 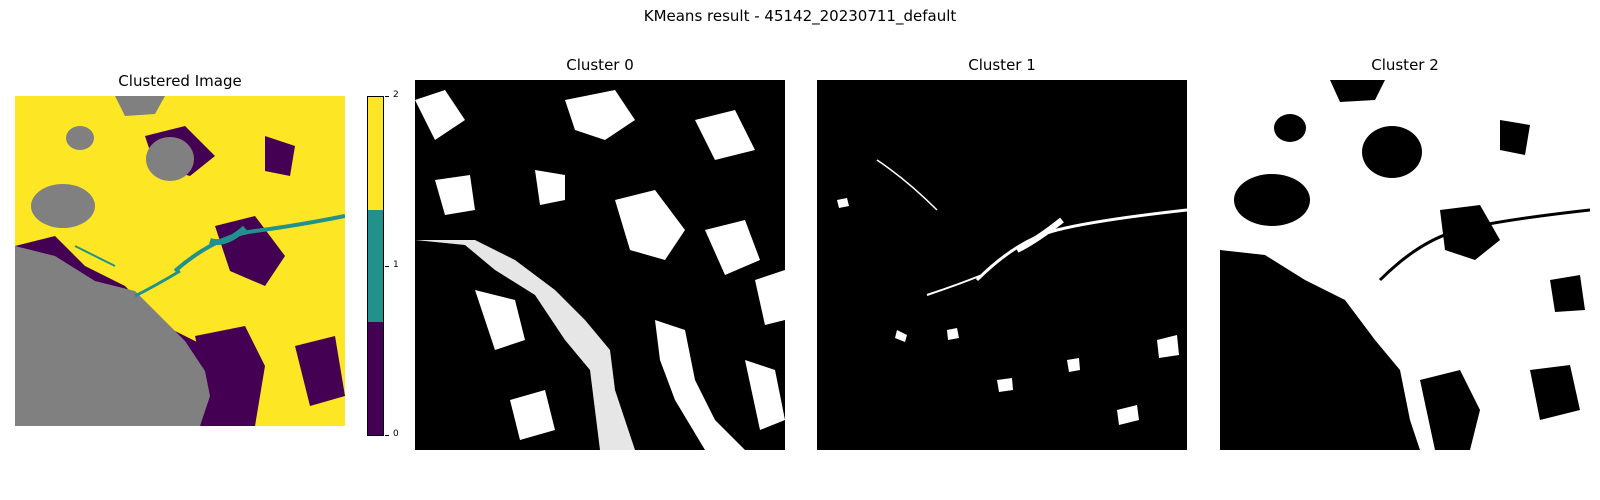 I want to click on clustered-image-title: Clustered Image, so click(x=180, y=81).